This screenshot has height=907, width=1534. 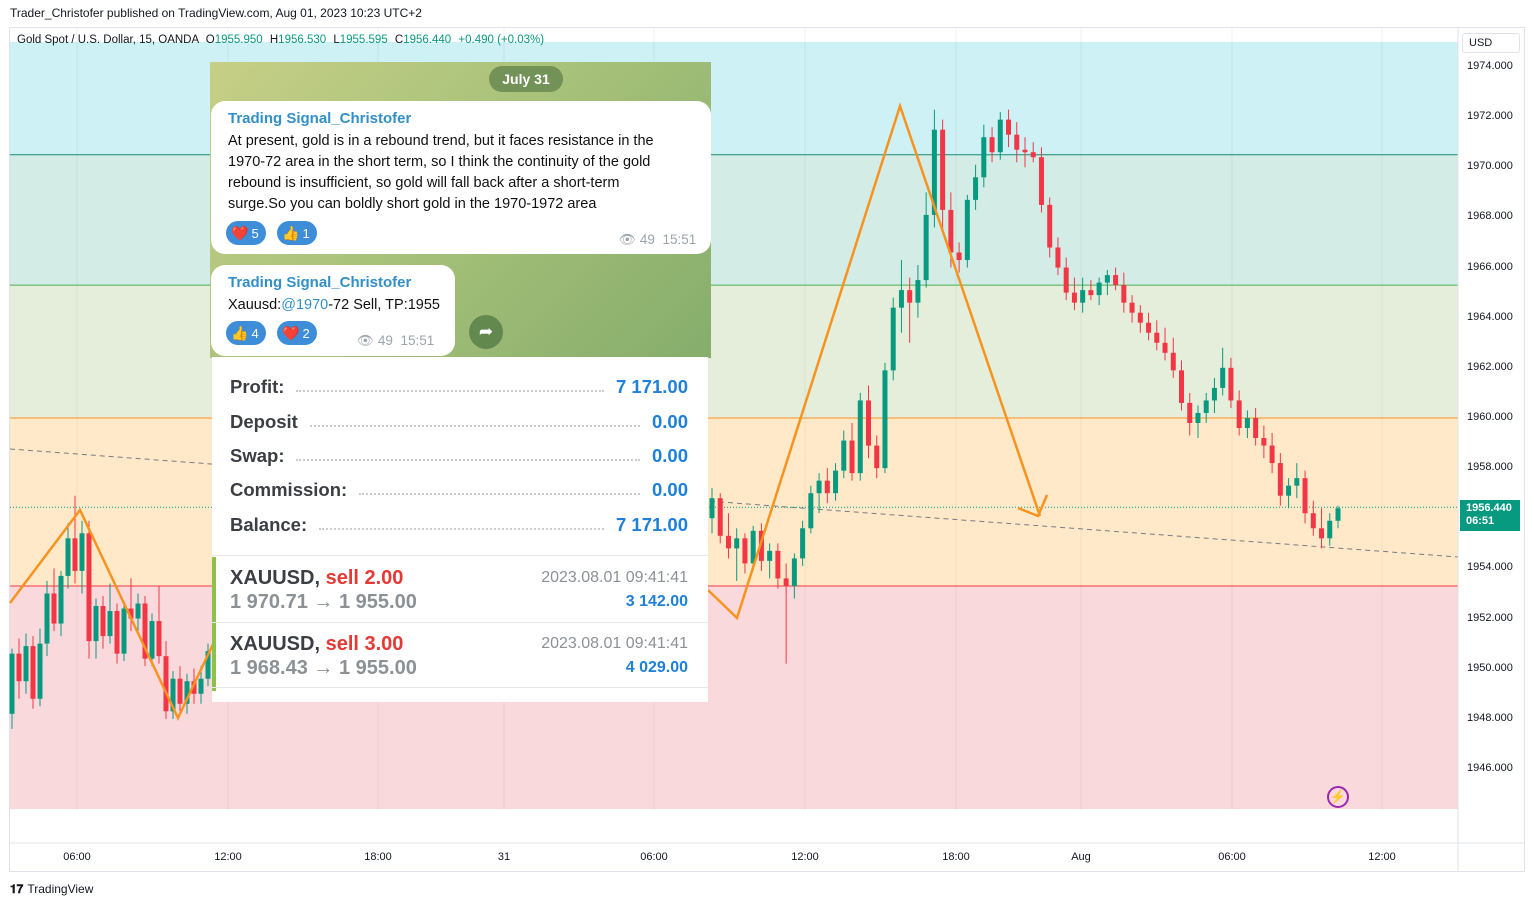 I want to click on message-time: 15:51, so click(x=679, y=239).